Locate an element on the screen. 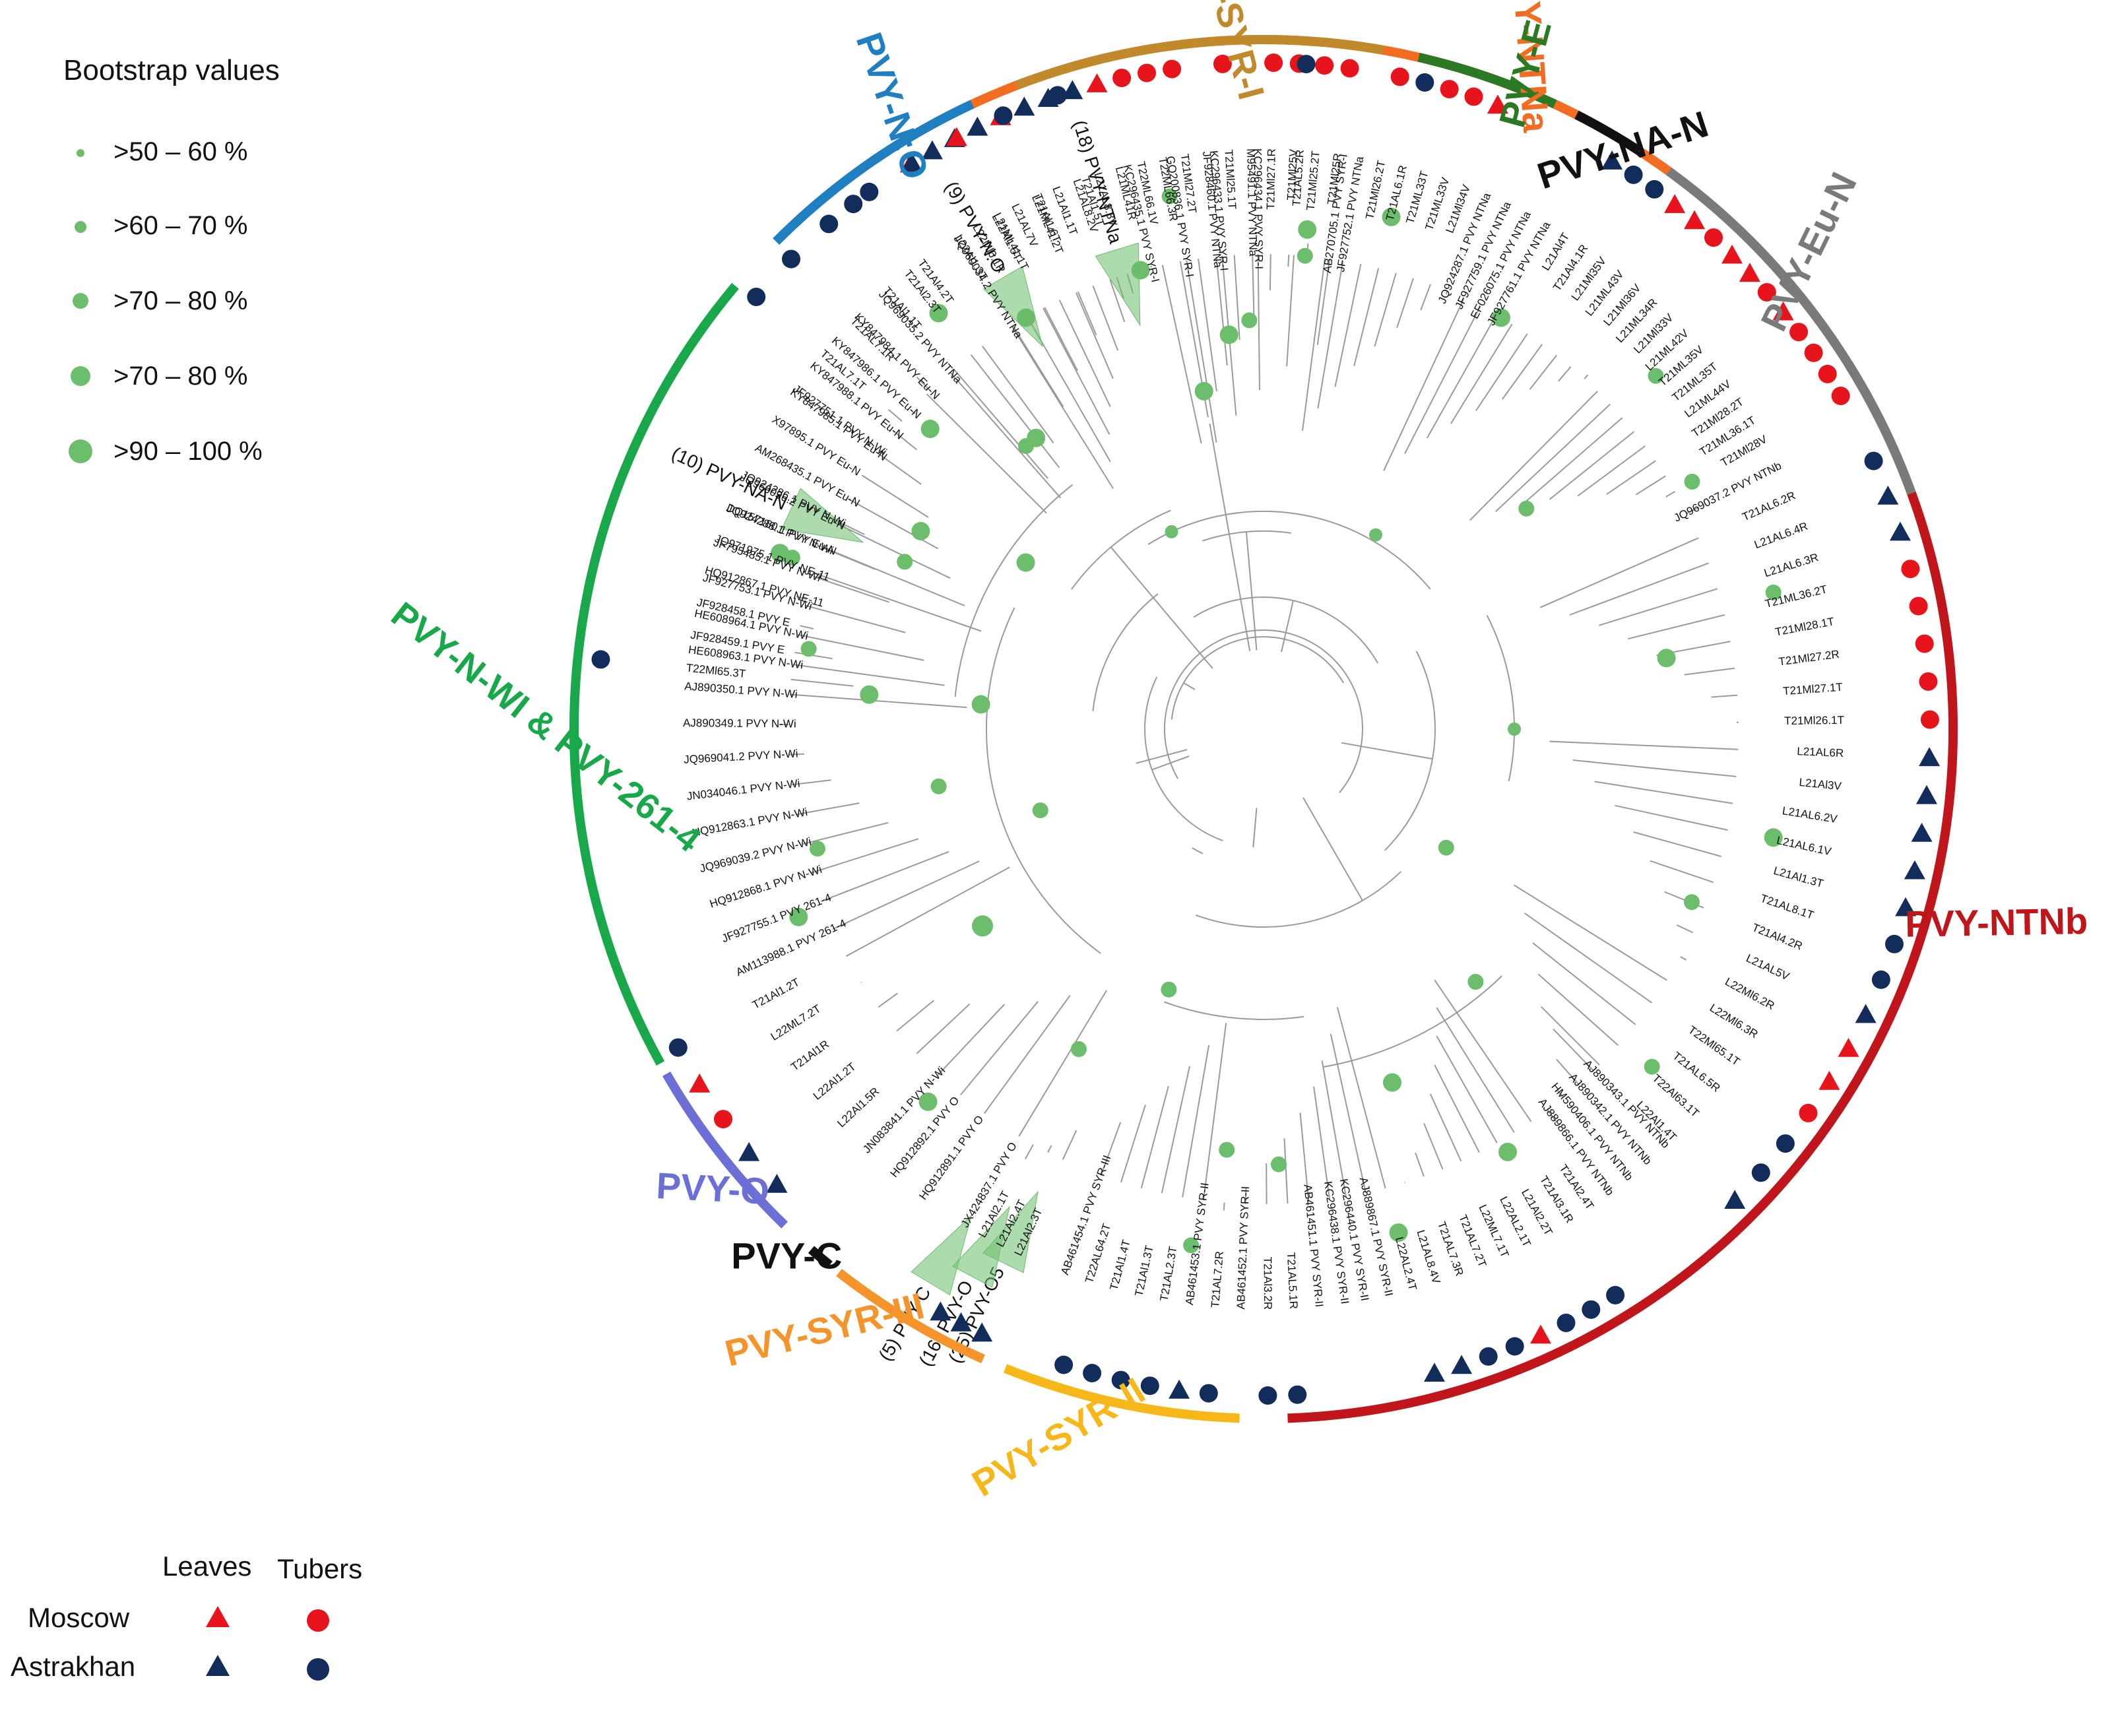 The width and height of the screenshot is (2120, 1736). leaf-label: JQ969039.2 PVY N-Wi is located at coordinates (756, 855).